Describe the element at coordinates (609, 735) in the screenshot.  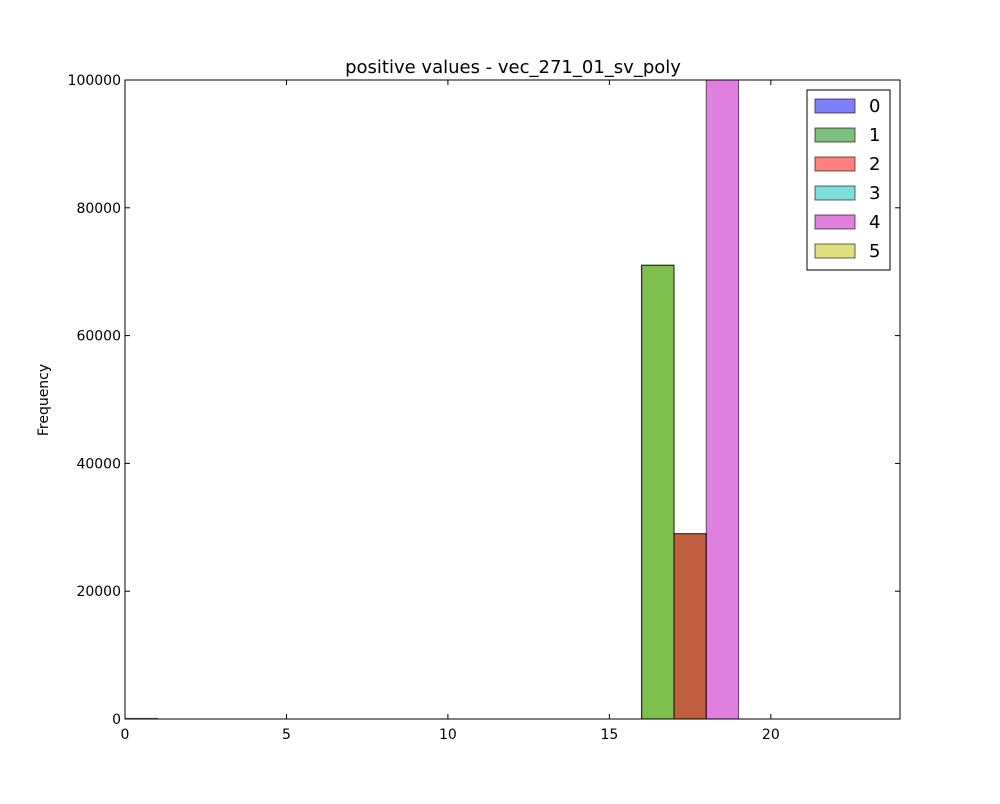
I see `x-tick-label: 15` at that location.